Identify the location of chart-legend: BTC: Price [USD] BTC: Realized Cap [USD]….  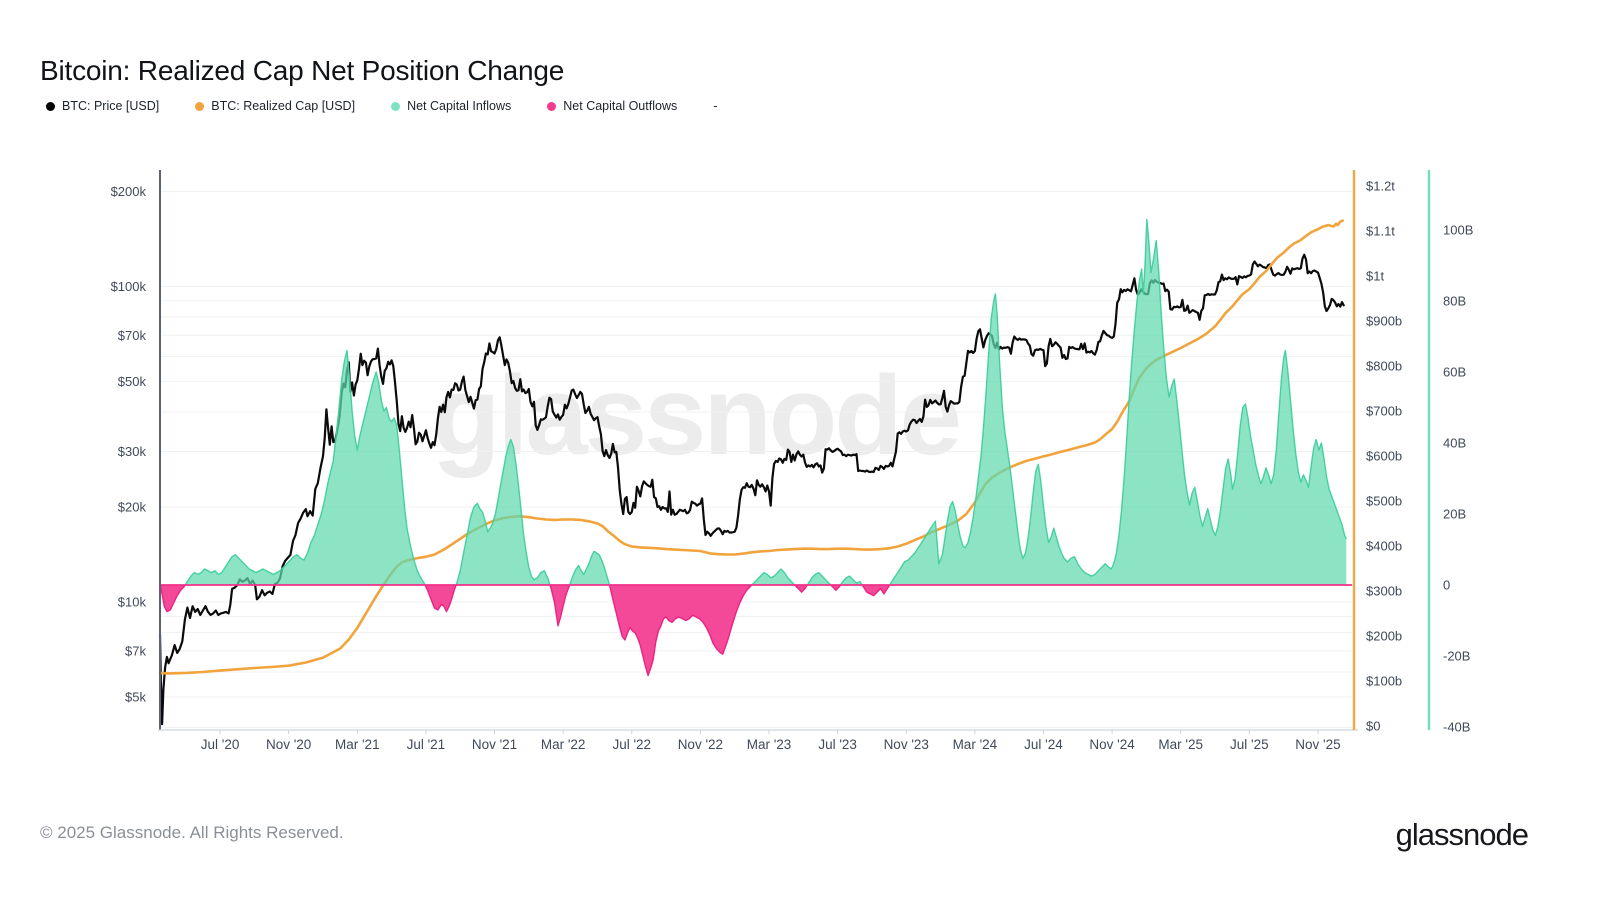
(381, 106).